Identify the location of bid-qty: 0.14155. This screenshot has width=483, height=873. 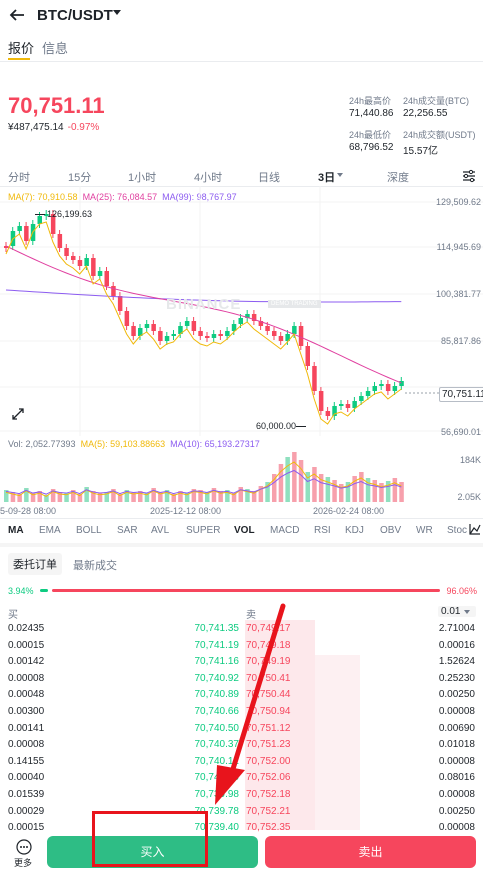
(26, 761).